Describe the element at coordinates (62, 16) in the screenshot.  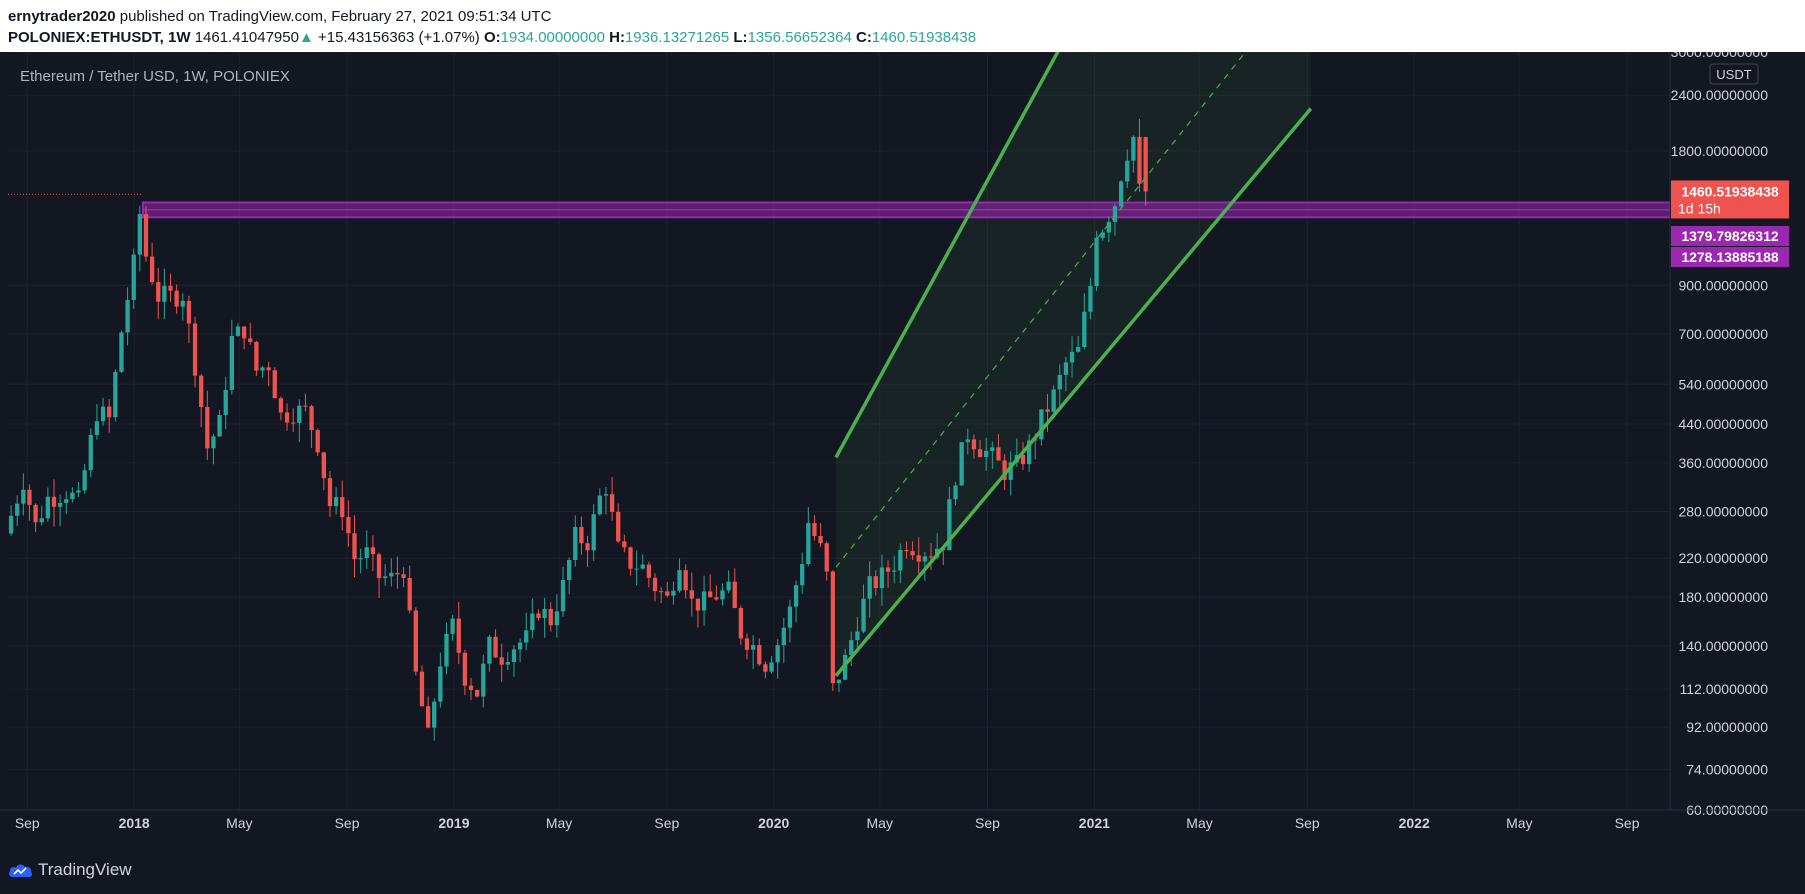
I see `author-name: ernytrader2020` at that location.